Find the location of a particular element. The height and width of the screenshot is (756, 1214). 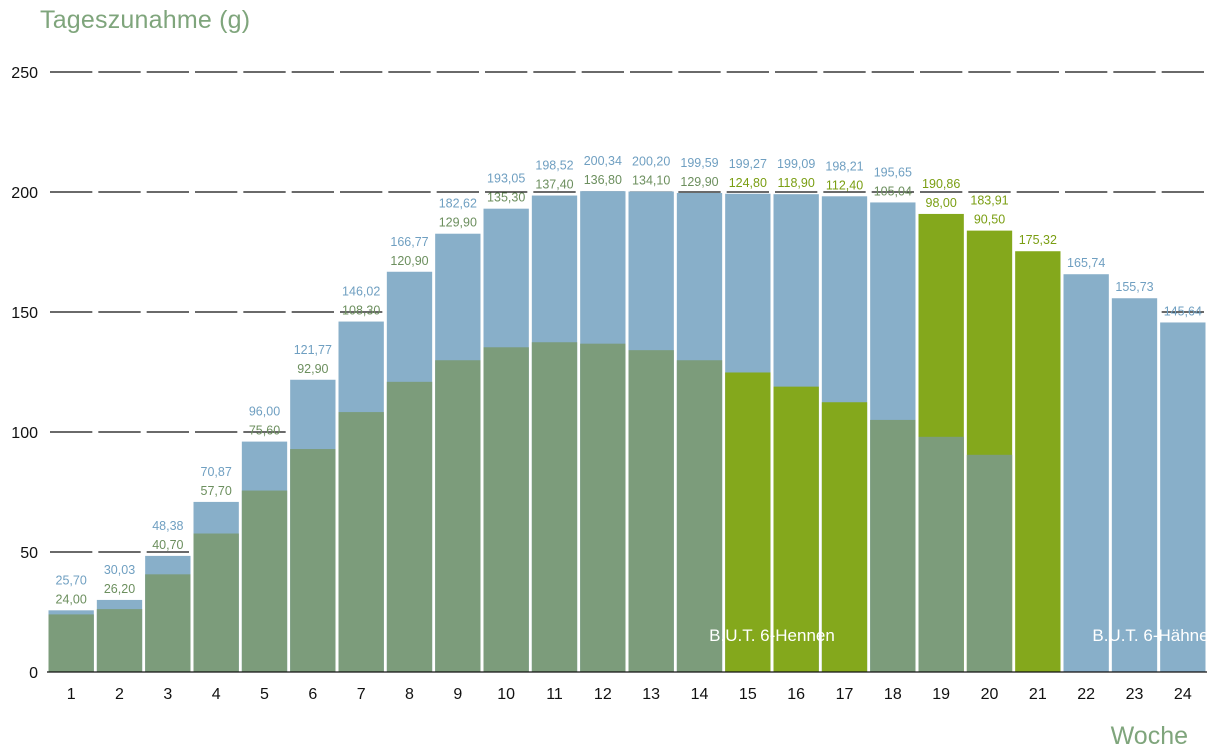

x-tick-label: 22 is located at coordinates (1086, 694).